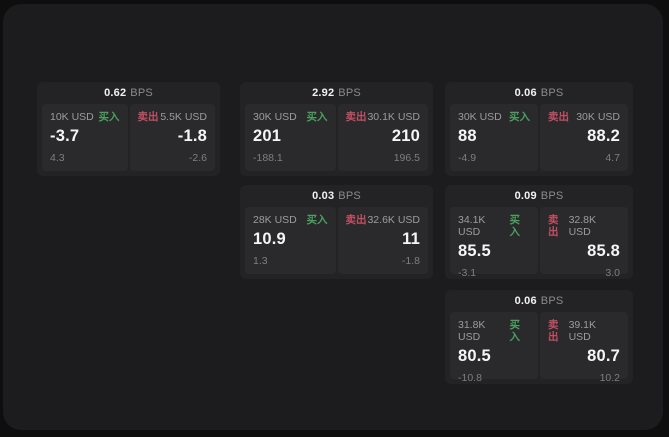  I want to click on bps-header: 2.92 BPS, so click(336, 93).